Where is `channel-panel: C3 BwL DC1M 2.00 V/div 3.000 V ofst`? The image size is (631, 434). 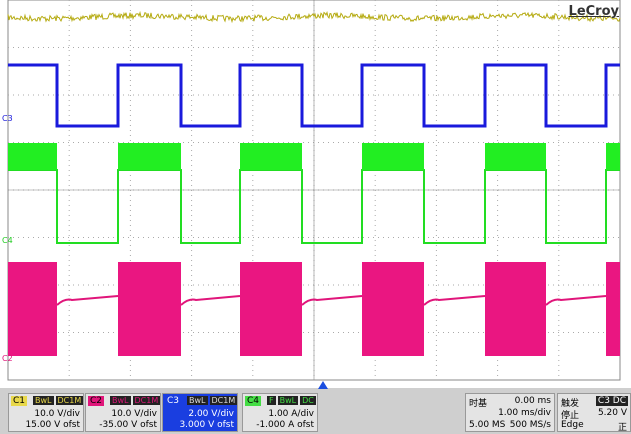 channel-panel: C3 BwL DC1M 2.00 V/div 3.000 V ofst is located at coordinates (200, 412).